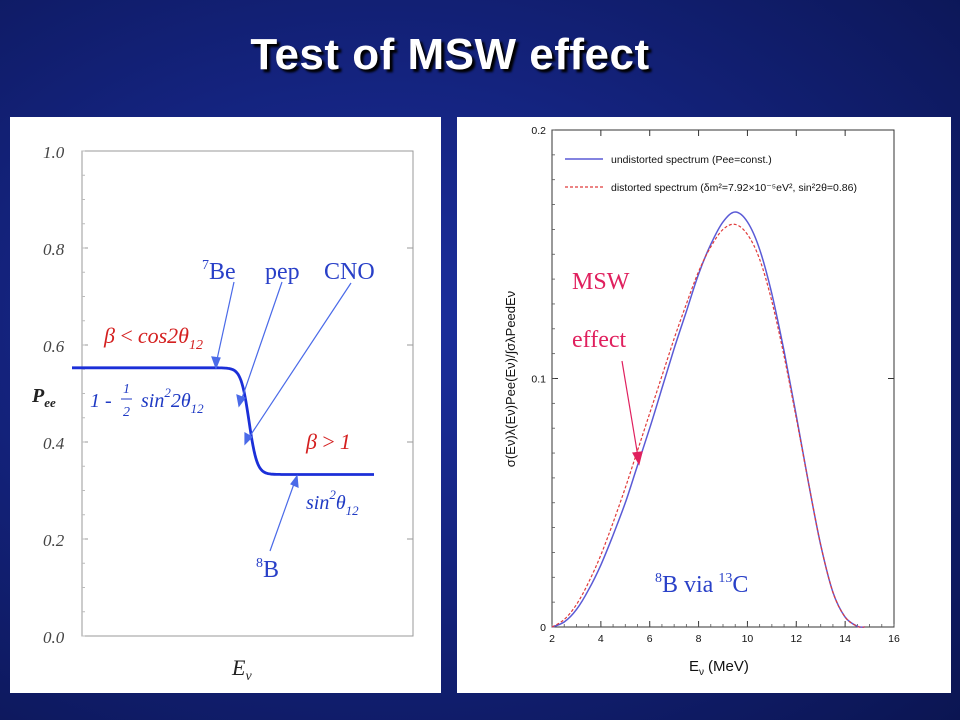 The image size is (960, 720). I want to click on beta-low-condition: β < cos2θ12, so click(153, 338).